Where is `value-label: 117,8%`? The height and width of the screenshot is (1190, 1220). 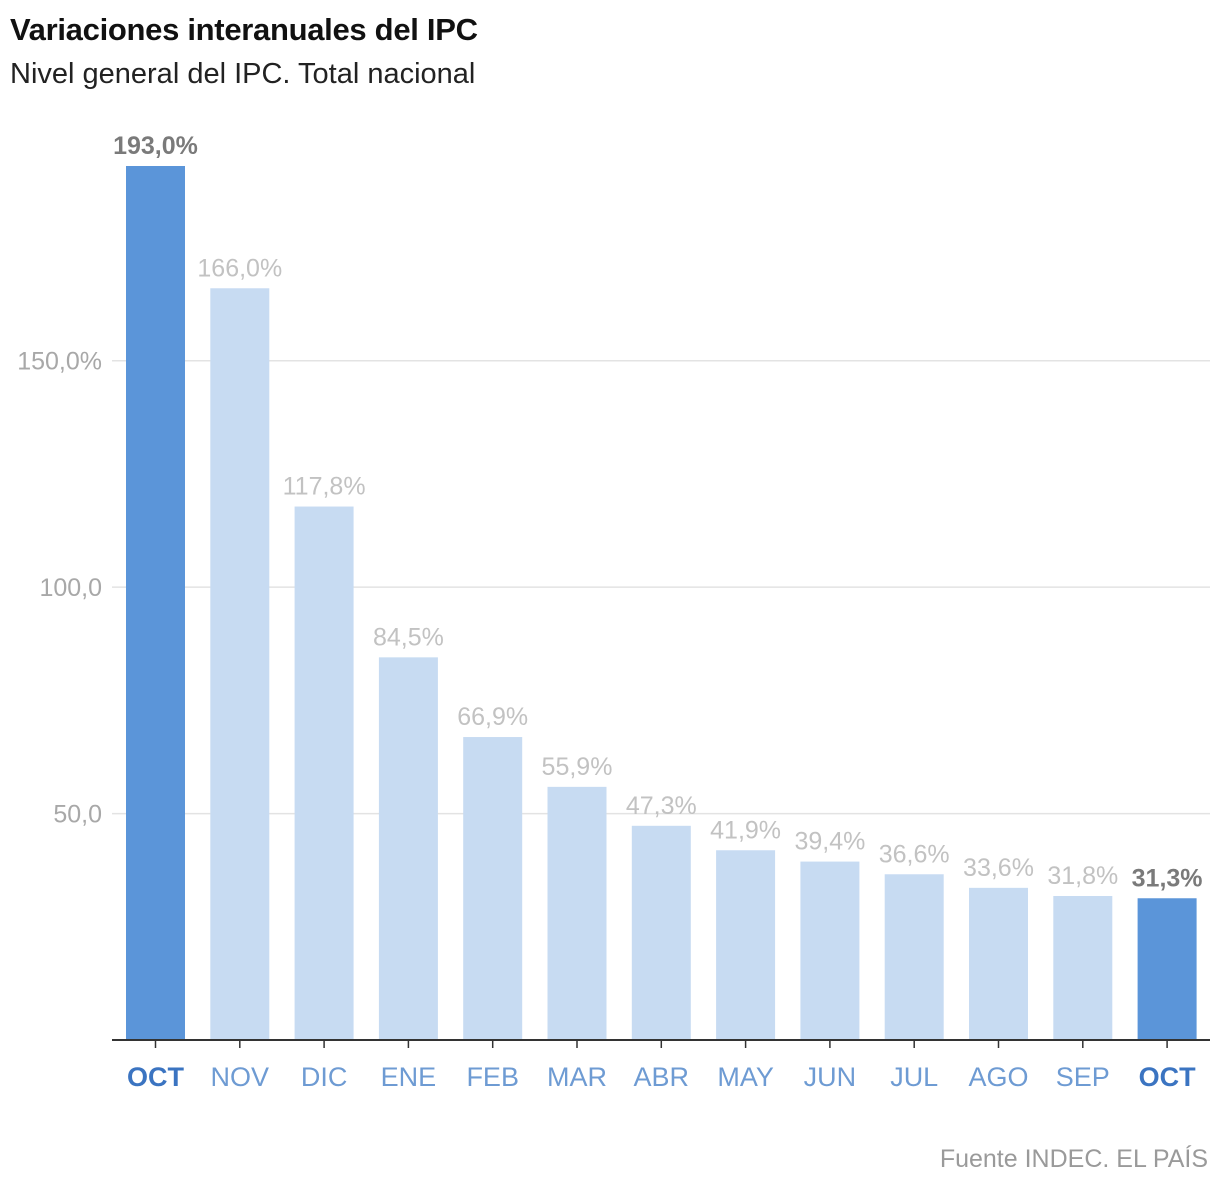
value-label: 117,8% is located at coordinates (324, 487).